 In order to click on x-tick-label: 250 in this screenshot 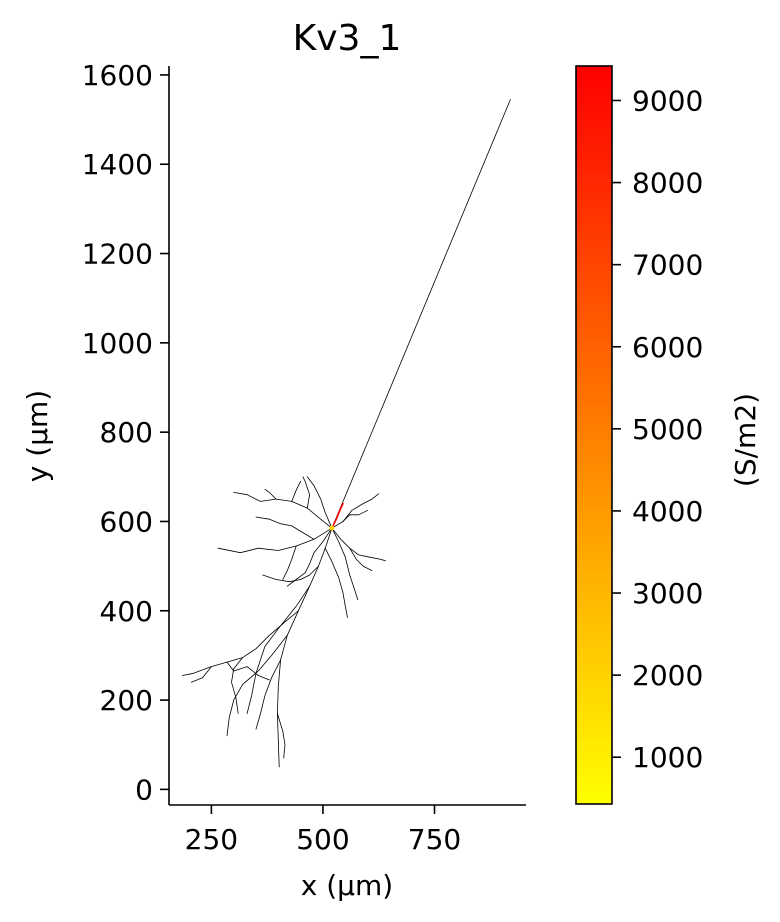, I will do `click(211, 839)`.